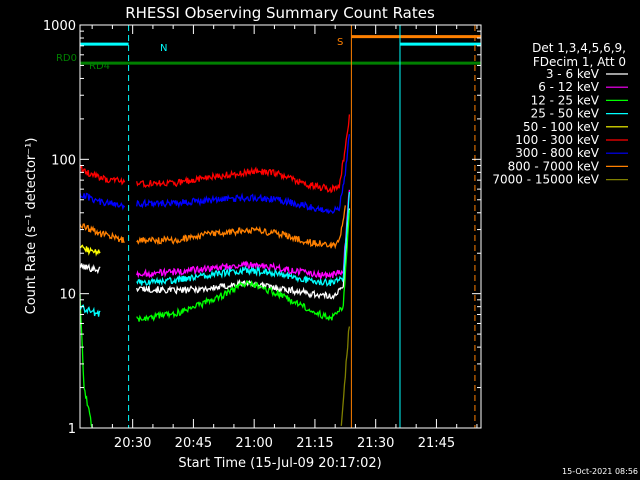 This screenshot has width=640, height=480. Describe the element at coordinates (565, 100) in the screenshot. I see `legend-label-12-25-kev: 12 - 25 keV` at that location.